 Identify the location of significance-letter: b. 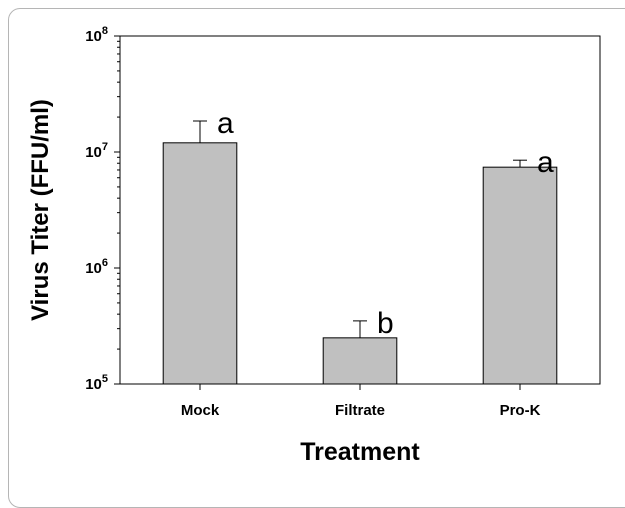
(385, 323).